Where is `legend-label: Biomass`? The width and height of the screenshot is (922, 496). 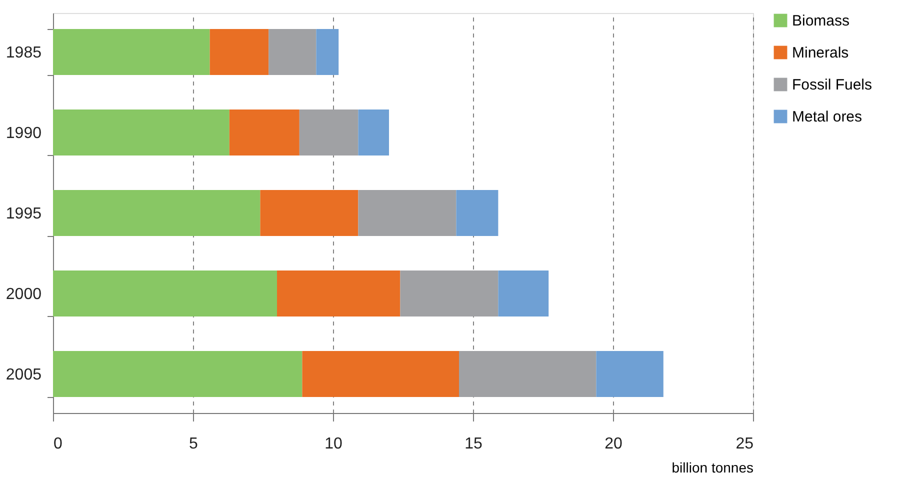 legend-label: Biomass is located at coordinates (821, 21).